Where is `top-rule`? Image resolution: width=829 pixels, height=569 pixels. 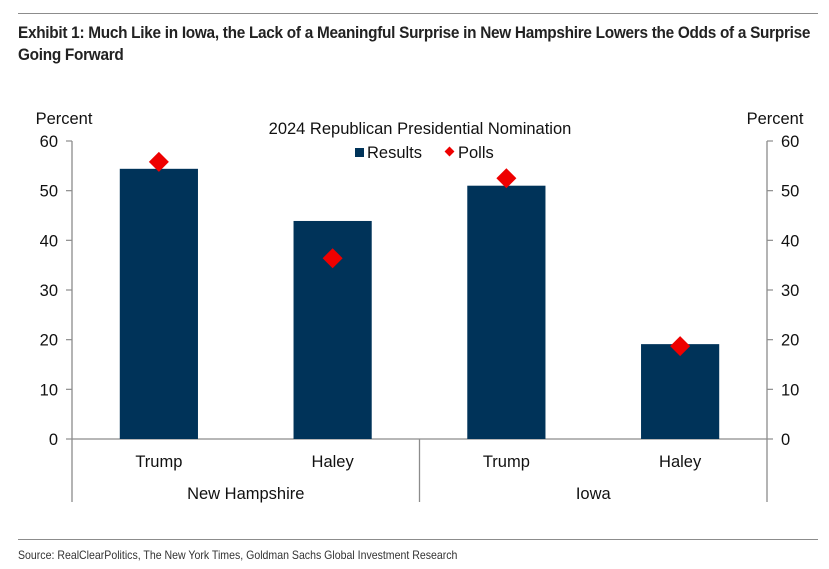
top-rule is located at coordinates (418, 13).